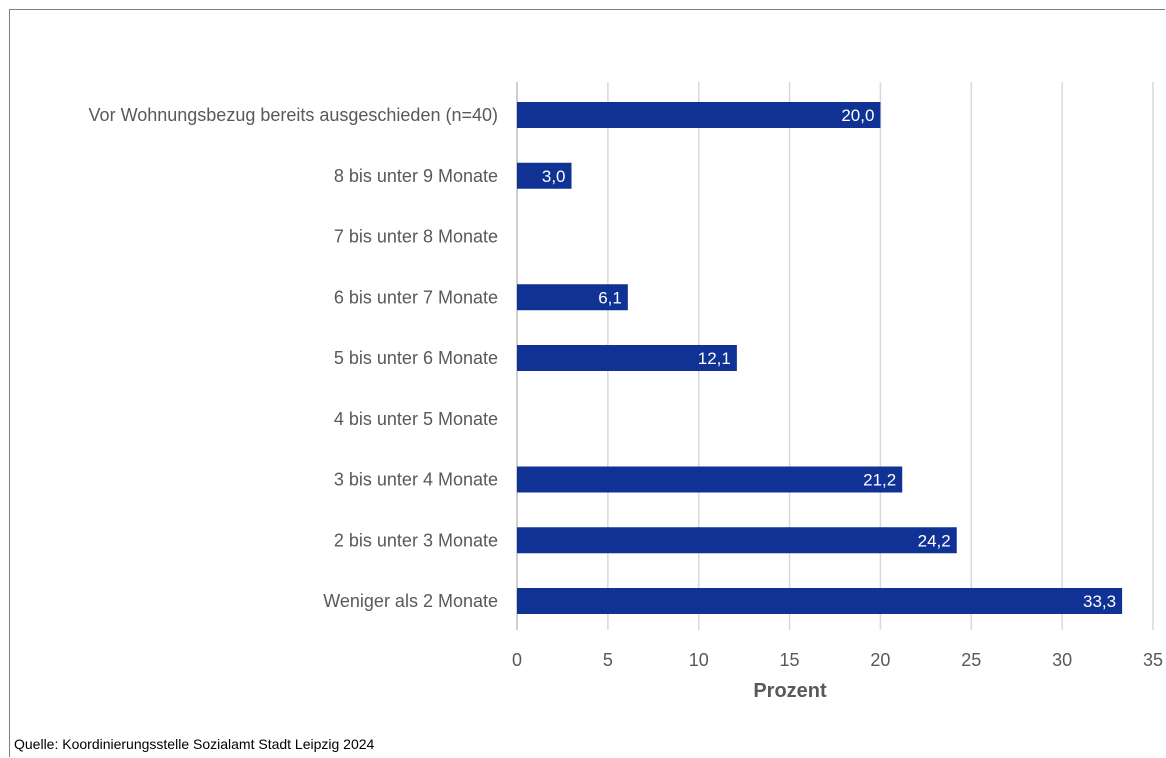 This screenshot has width=1166, height=758. What do you see at coordinates (554, 176) in the screenshot?
I see `data-label-1: 3,0` at bounding box center [554, 176].